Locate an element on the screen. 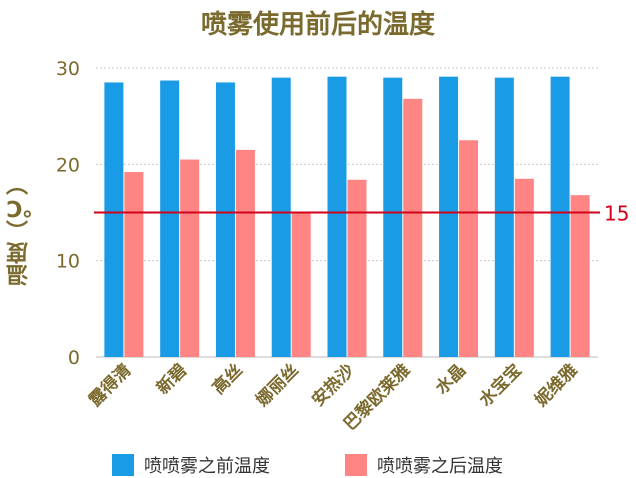 The image size is (636, 478). legend-swatch-after is located at coordinates (356, 465).